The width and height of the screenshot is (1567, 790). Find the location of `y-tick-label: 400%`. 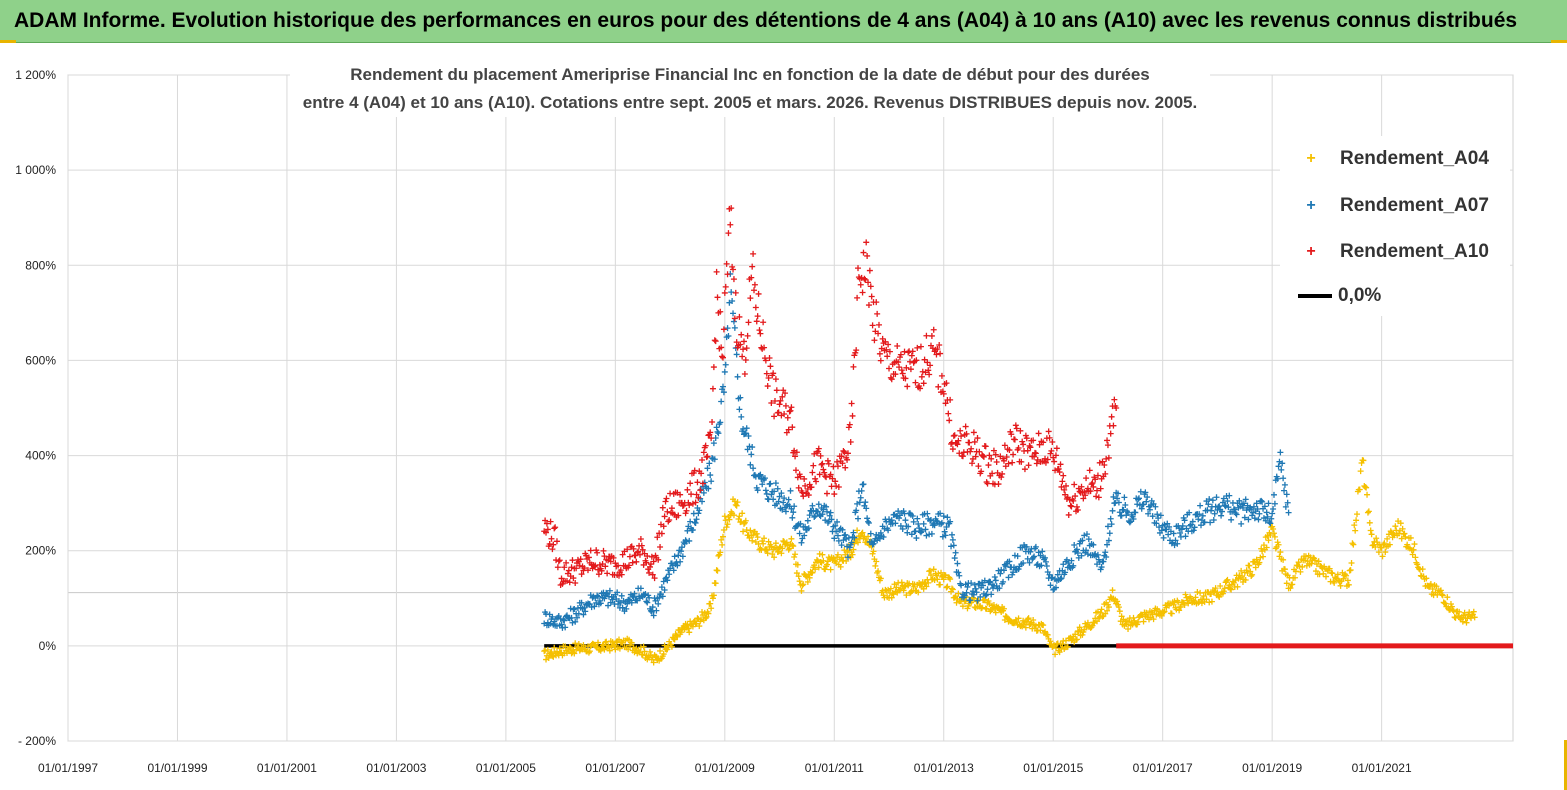

y-tick-label: 400% is located at coordinates (40, 456).